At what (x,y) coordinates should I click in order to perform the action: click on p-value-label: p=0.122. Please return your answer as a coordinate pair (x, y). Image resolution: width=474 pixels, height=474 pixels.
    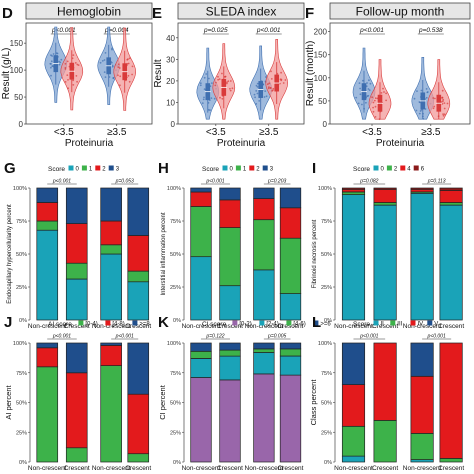
    Looking at the image, I should click on (214, 337).